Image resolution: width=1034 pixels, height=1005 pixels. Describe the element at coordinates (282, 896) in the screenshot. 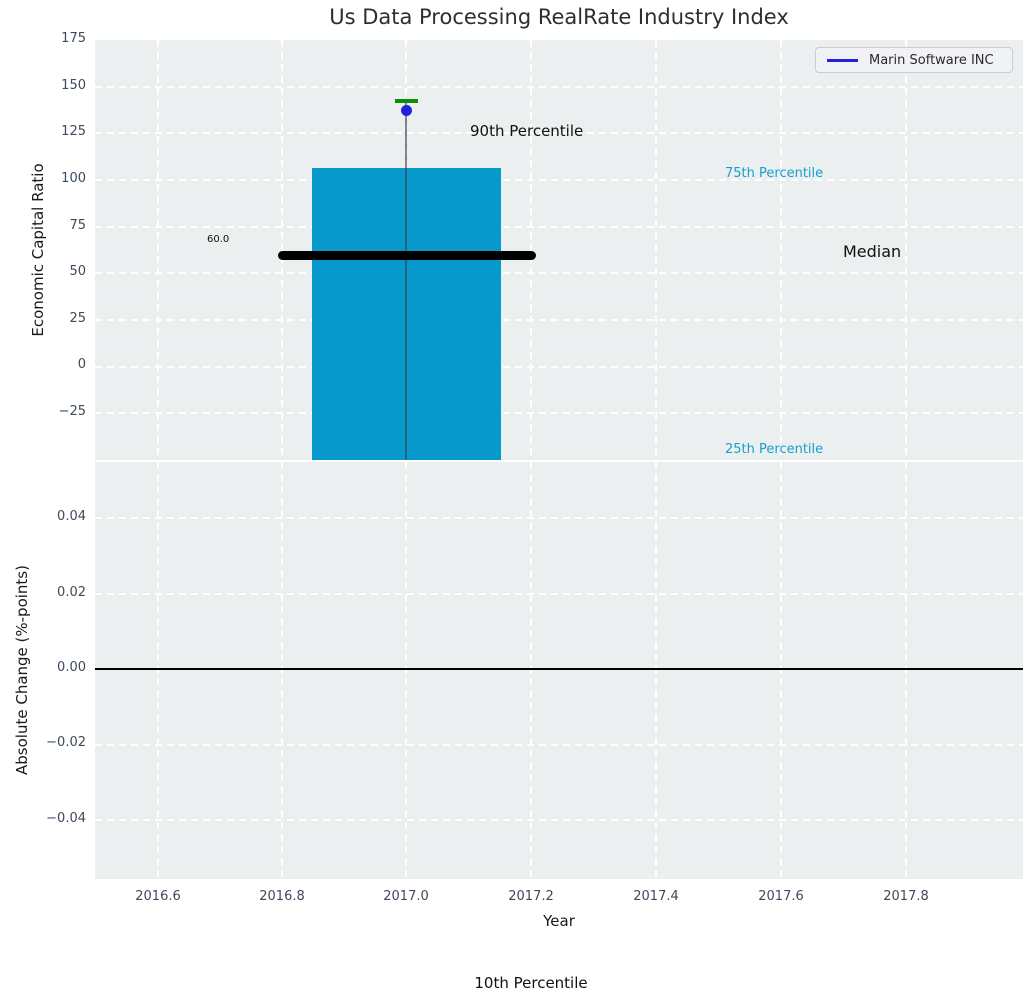

I see `x-tick-label: 2016.8` at that location.